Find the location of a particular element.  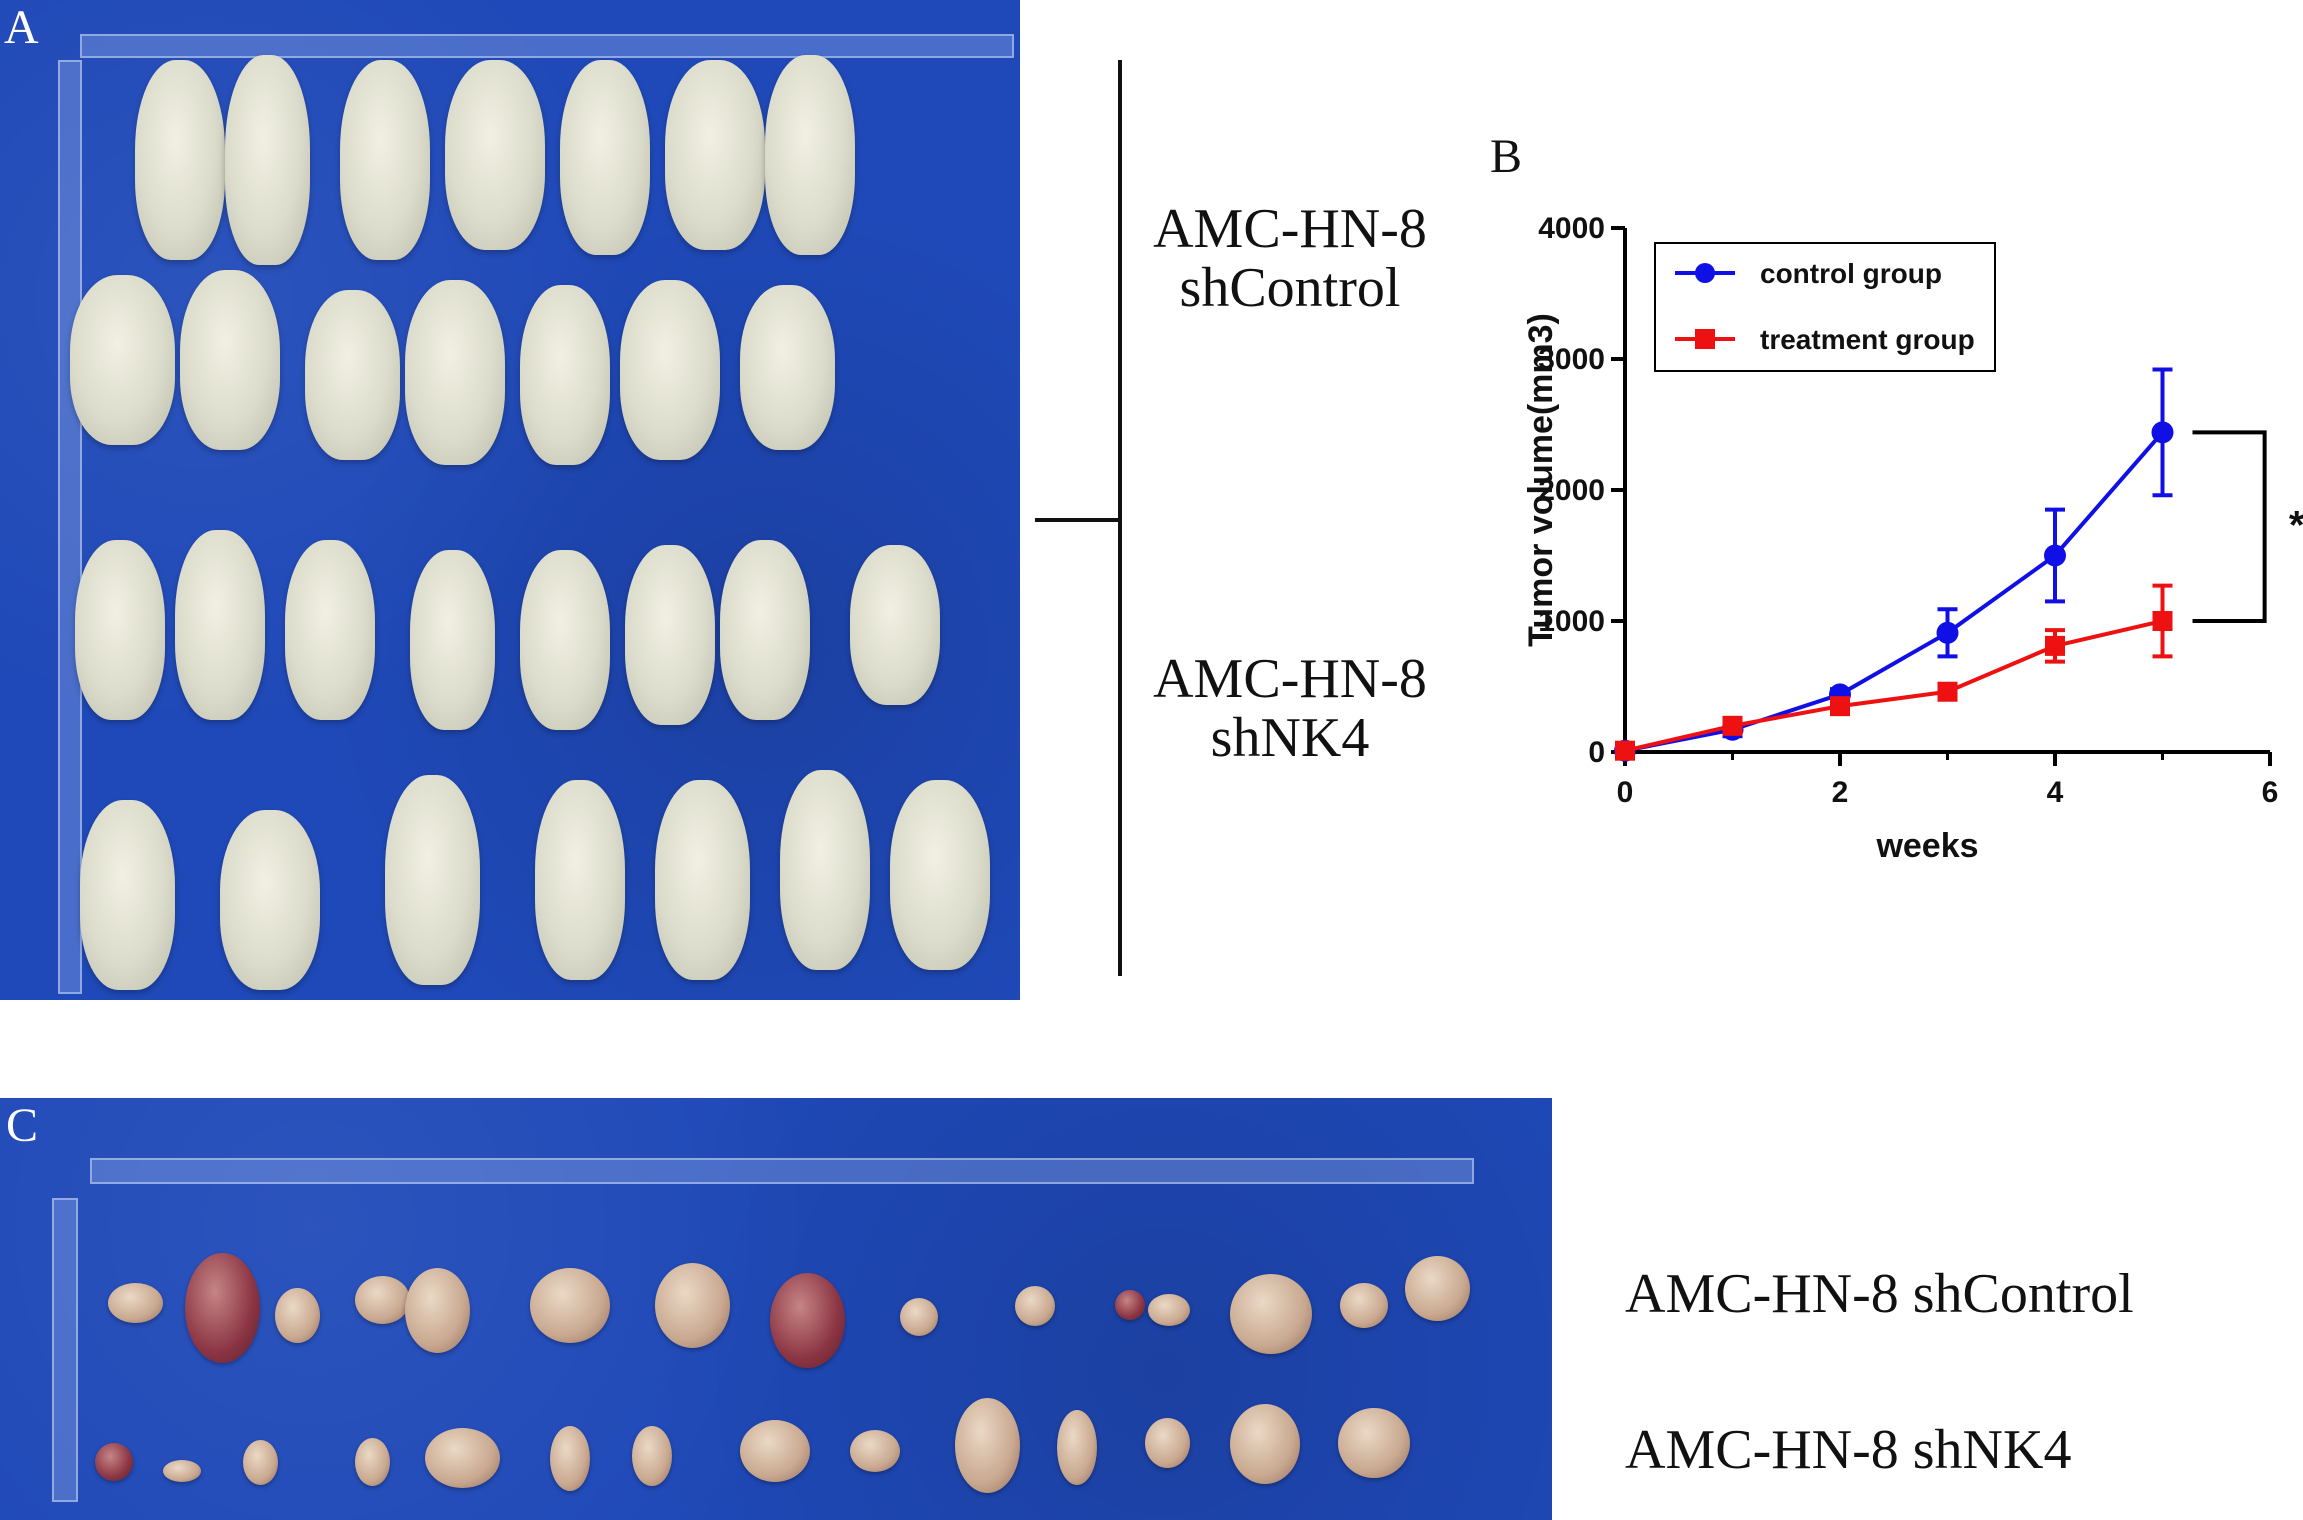

legend-box is located at coordinates (1825, 307).